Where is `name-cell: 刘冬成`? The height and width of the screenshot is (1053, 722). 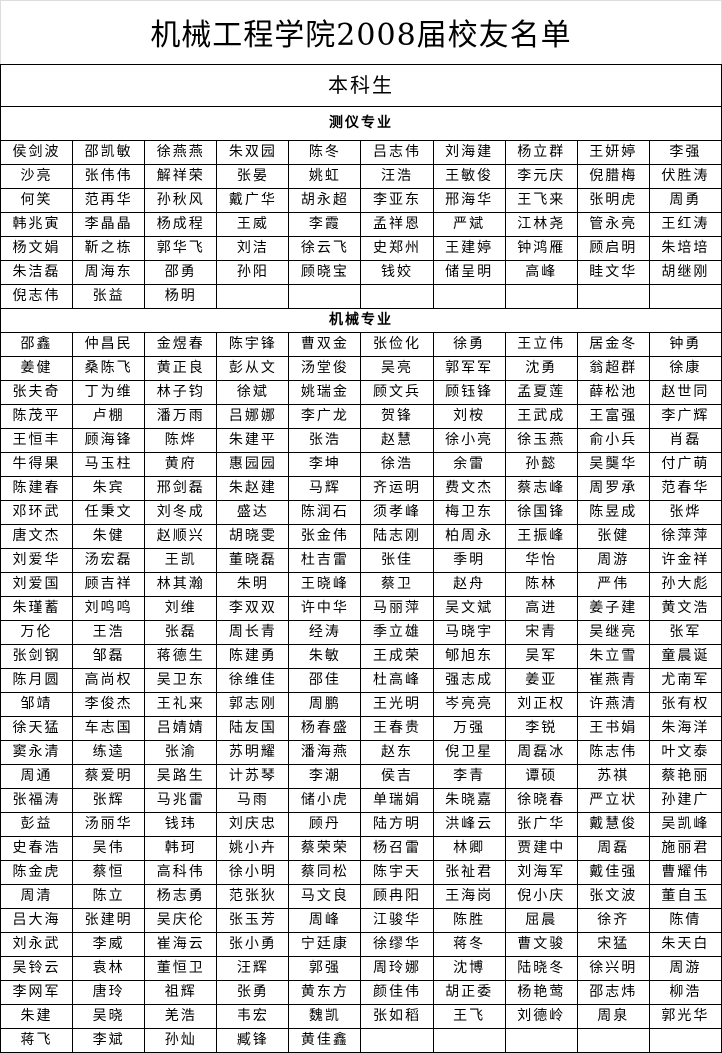 name-cell: 刘冬成 is located at coordinates (181, 512).